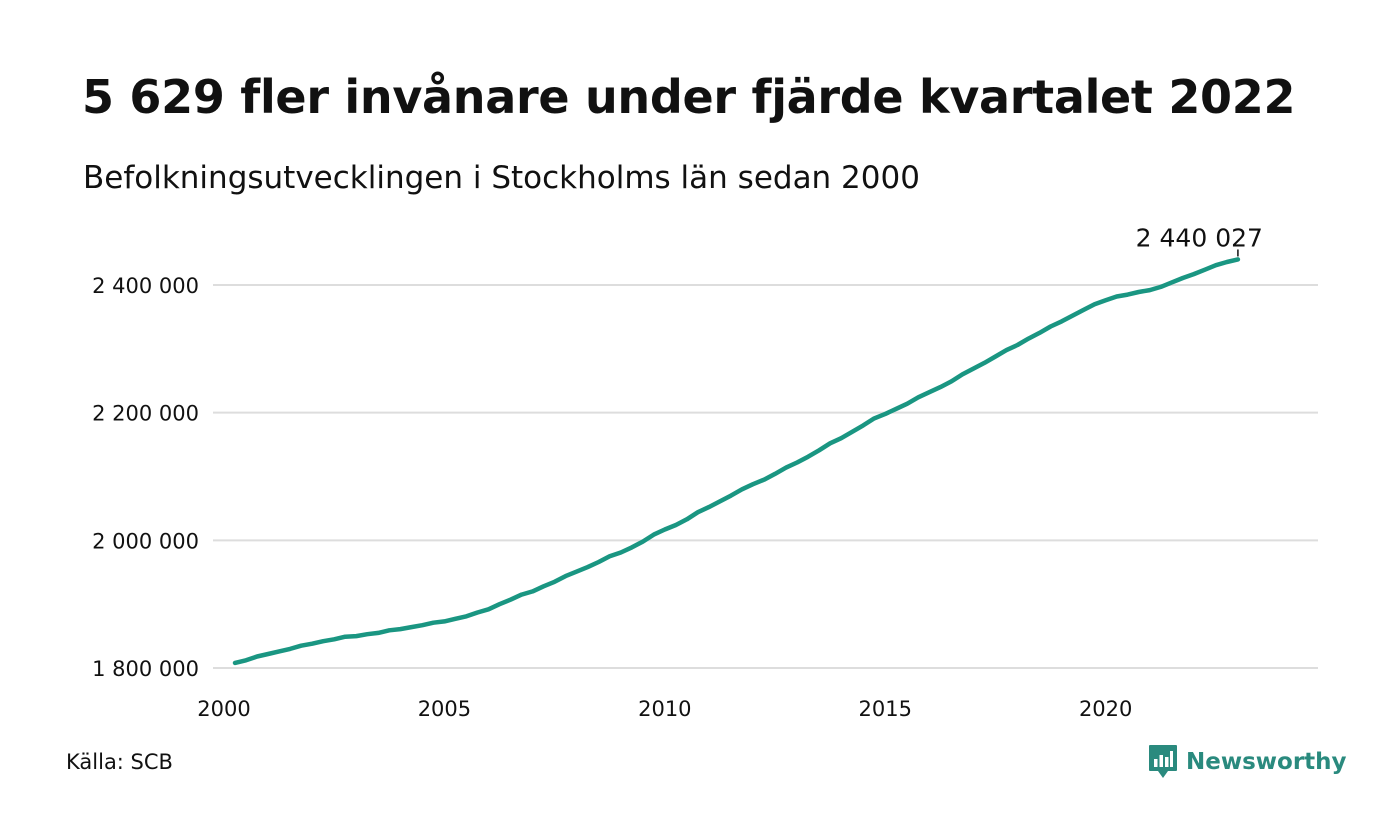 The width and height of the screenshot is (1400, 840). What do you see at coordinates (223, 709) in the screenshot?
I see `x-tick-label: 2000` at bounding box center [223, 709].